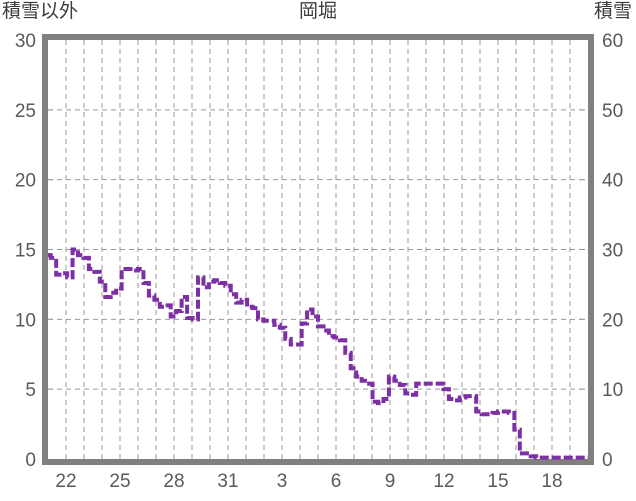  What do you see at coordinates (443, 481) in the screenshot?
I see `svg-text: 12` at bounding box center [443, 481].